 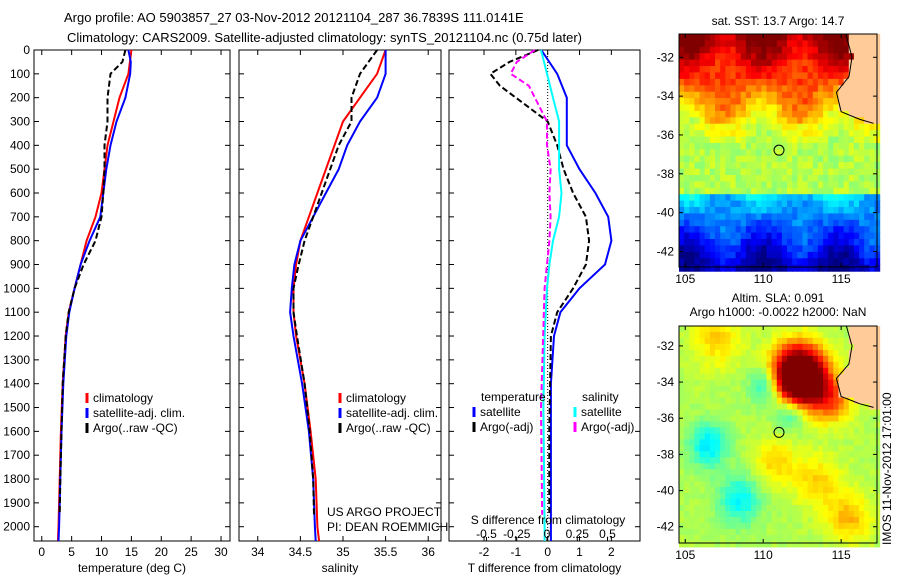 What do you see at coordinates (778, 21) in the screenshot?
I see `map-title: sat. SST: 13.7 Argo: 14.7` at bounding box center [778, 21].